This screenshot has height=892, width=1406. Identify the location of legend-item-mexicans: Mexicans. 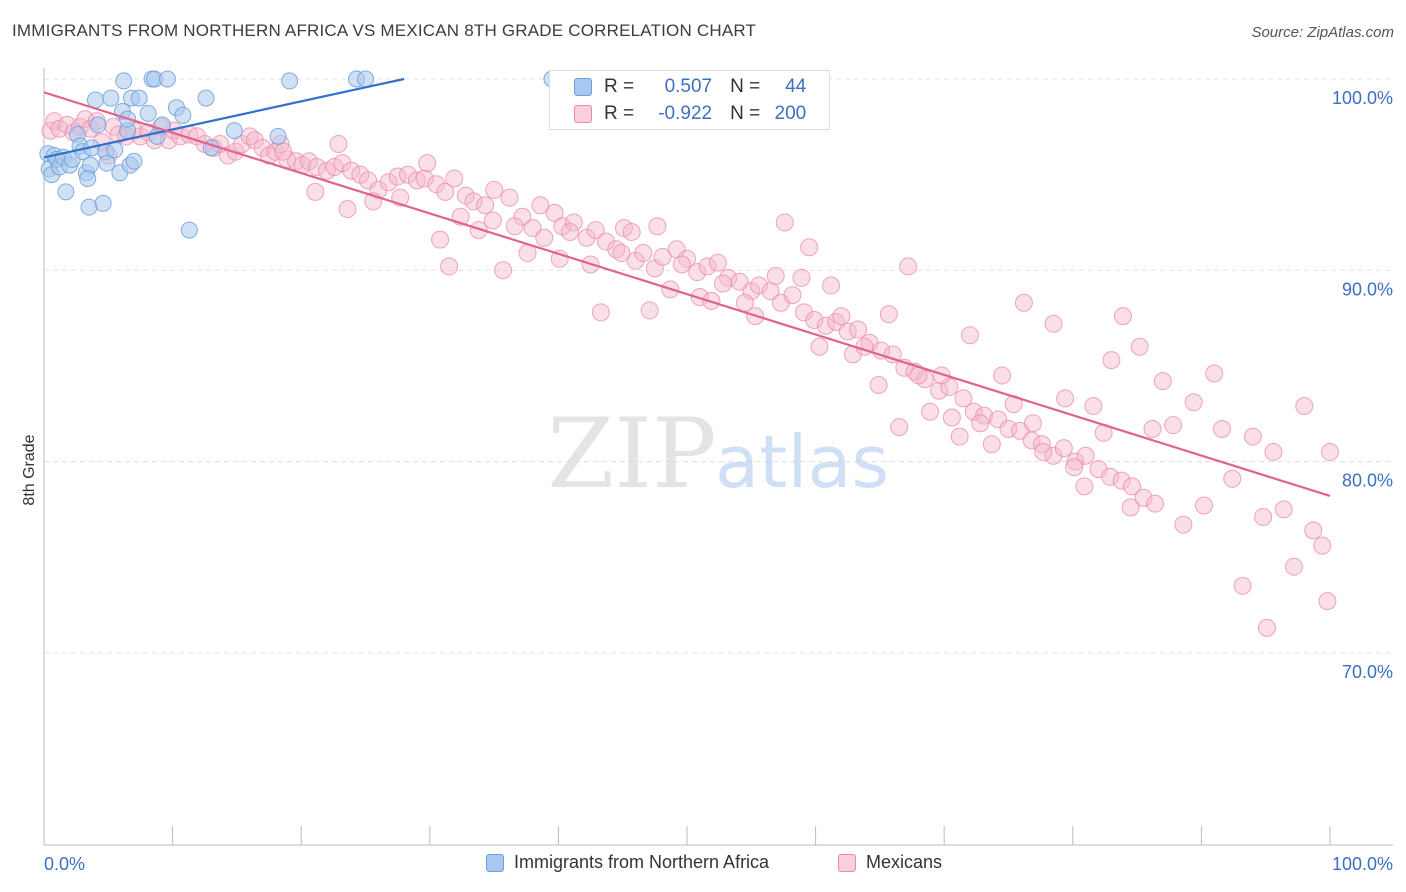
(890, 862).